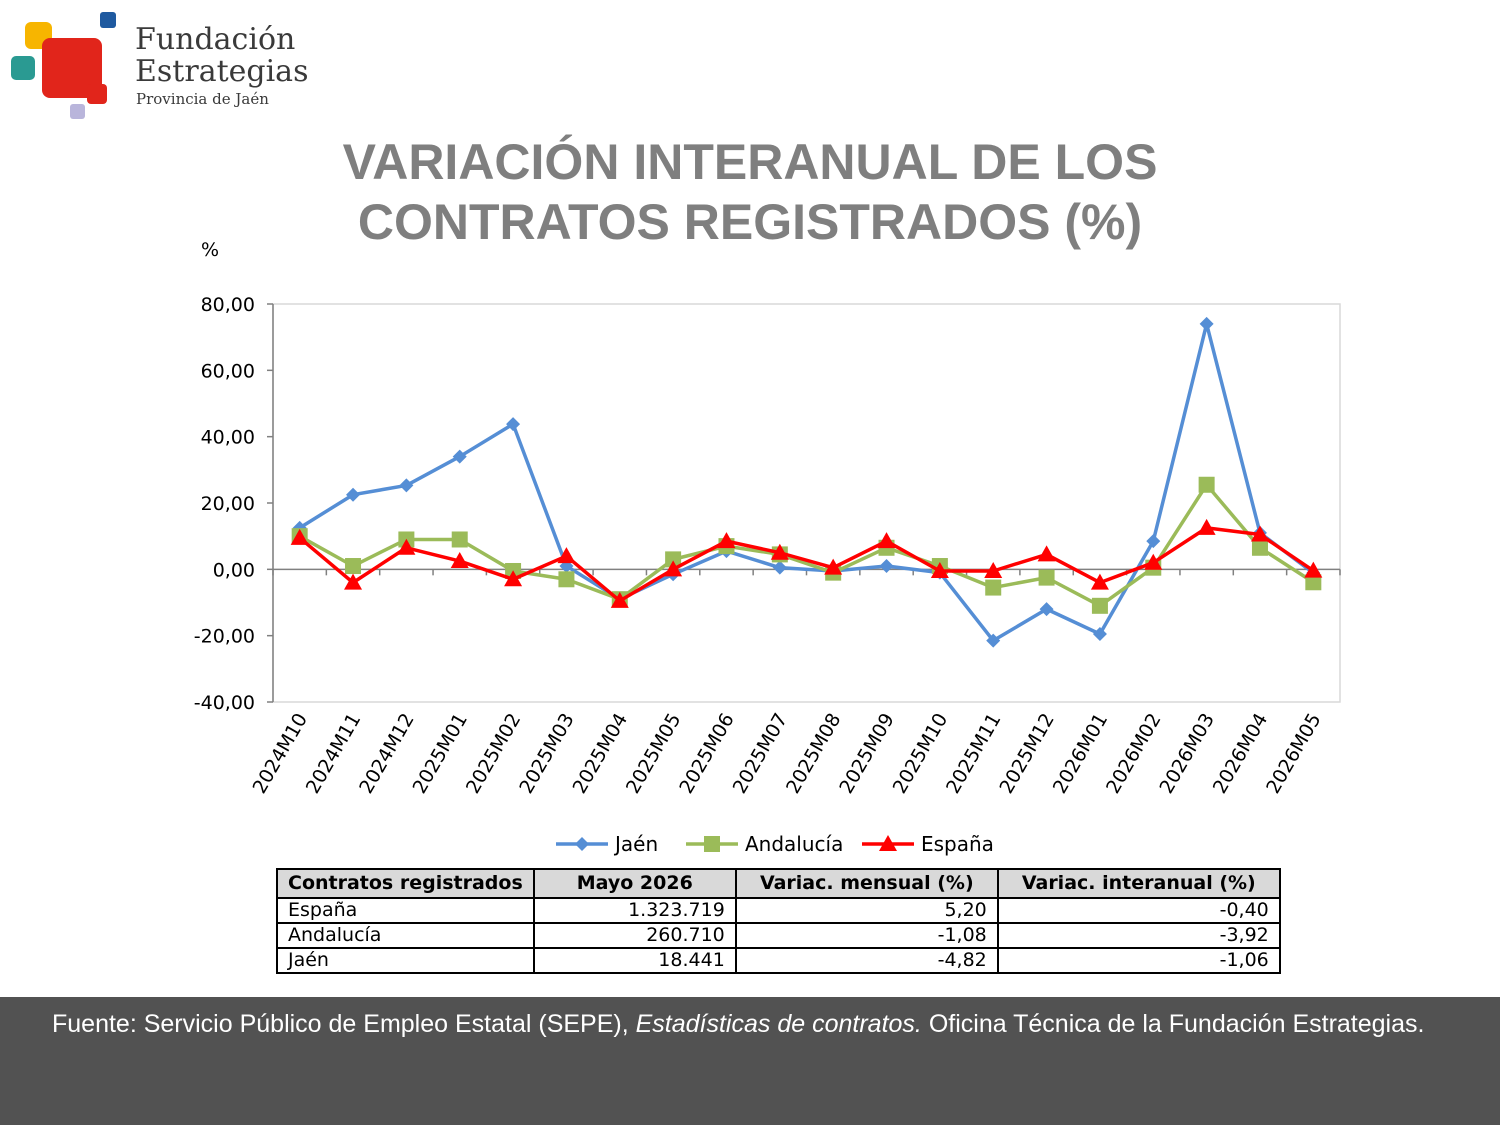  What do you see at coordinates (210, 250) in the screenshot?
I see `y-axis-label: %` at bounding box center [210, 250].